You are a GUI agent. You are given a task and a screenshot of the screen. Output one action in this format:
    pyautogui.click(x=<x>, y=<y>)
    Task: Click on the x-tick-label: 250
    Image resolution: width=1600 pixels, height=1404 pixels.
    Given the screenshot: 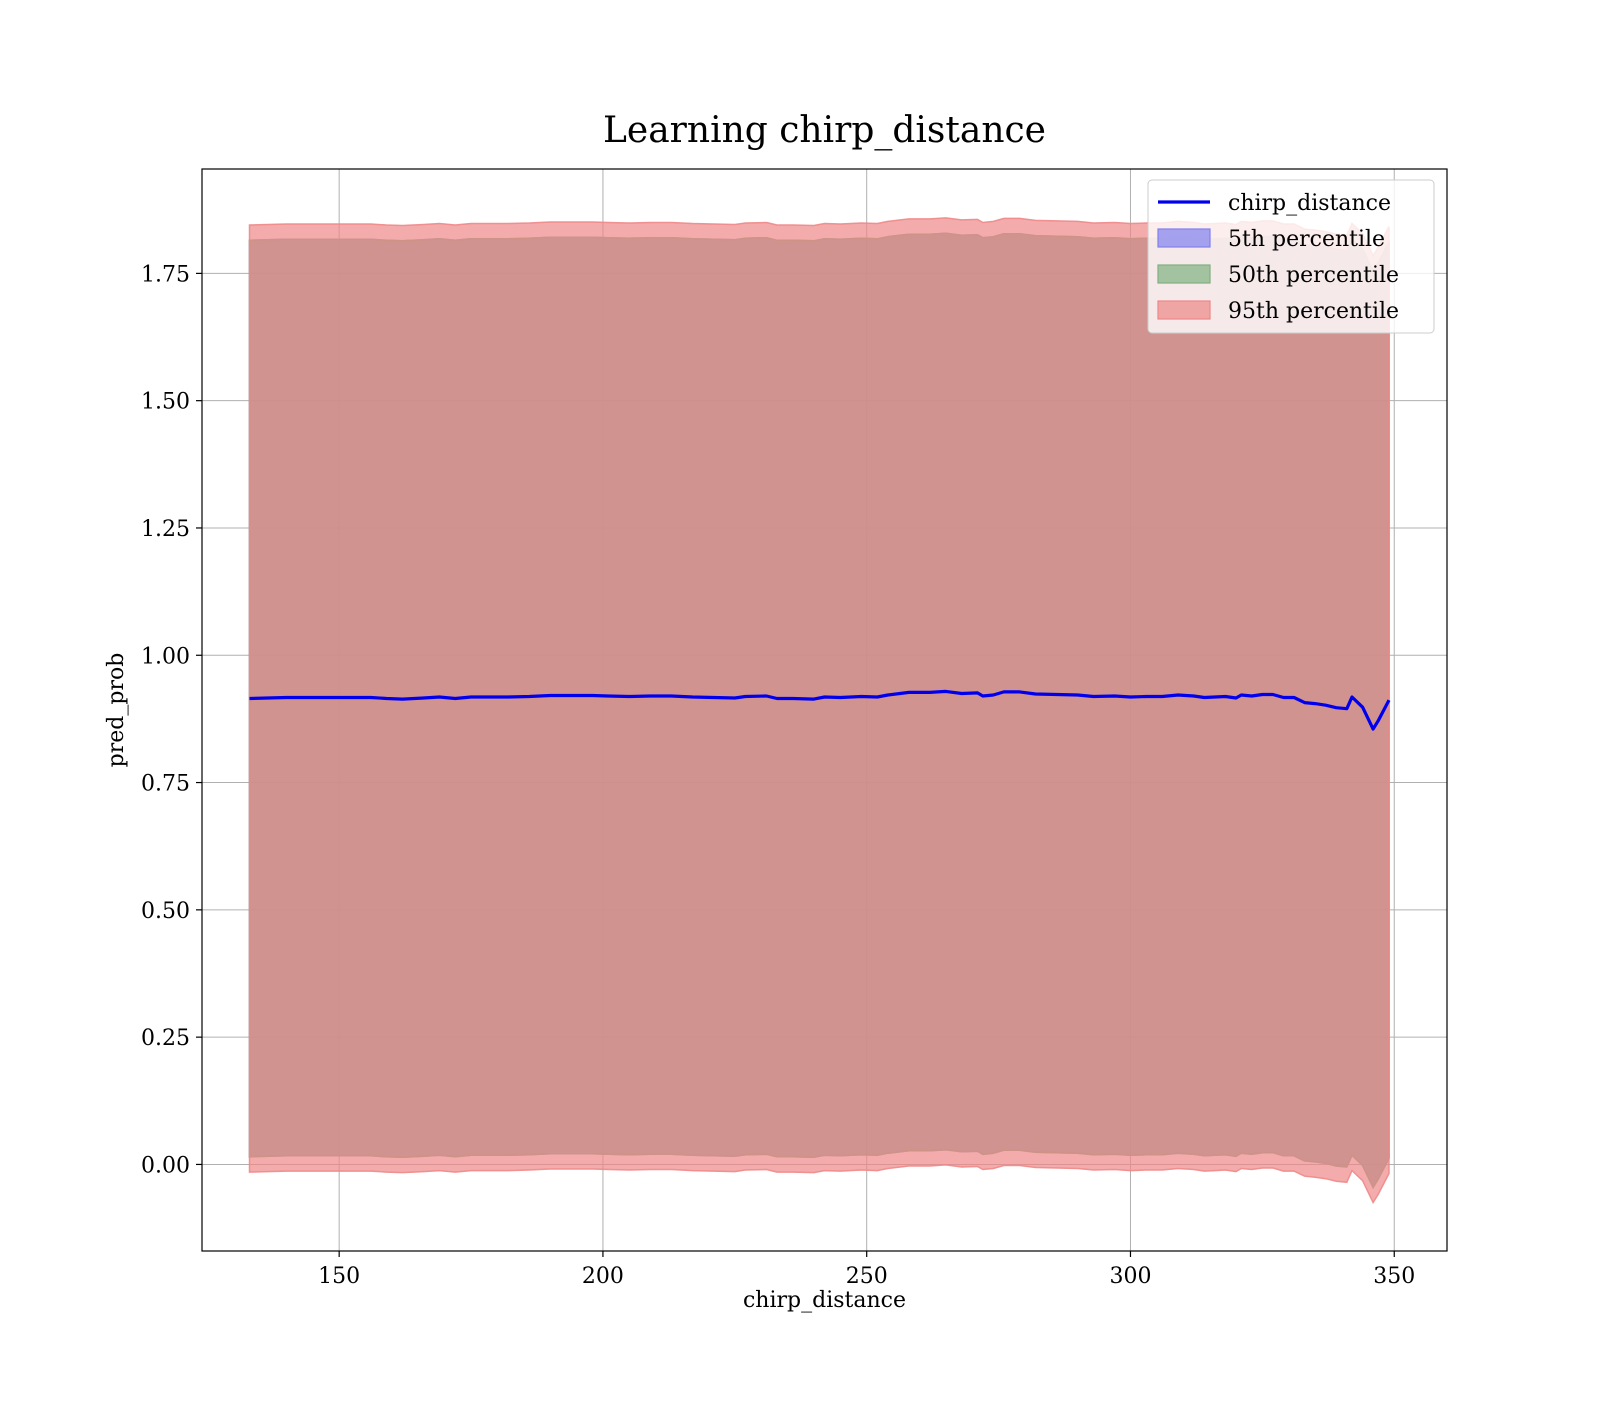 What is the action you would take?
    pyautogui.click(x=867, y=1276)
    